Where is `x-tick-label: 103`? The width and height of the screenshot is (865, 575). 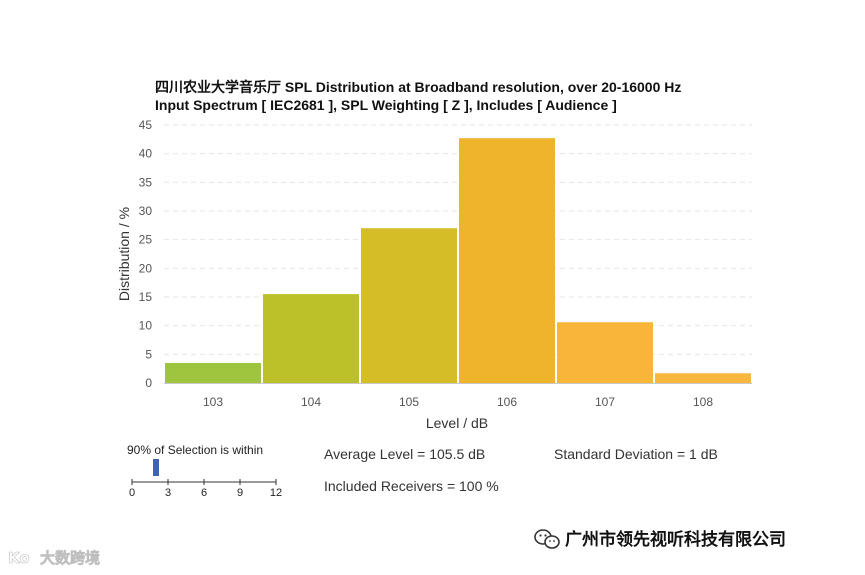 x-tick-label: 103 is located at coordinates (213, 402).